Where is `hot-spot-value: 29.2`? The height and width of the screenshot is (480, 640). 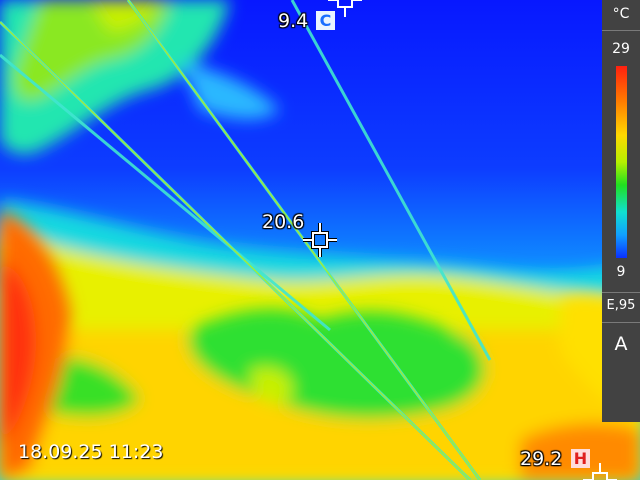
hot-spot-value: 29.2 is located at coordinates (541, 459).